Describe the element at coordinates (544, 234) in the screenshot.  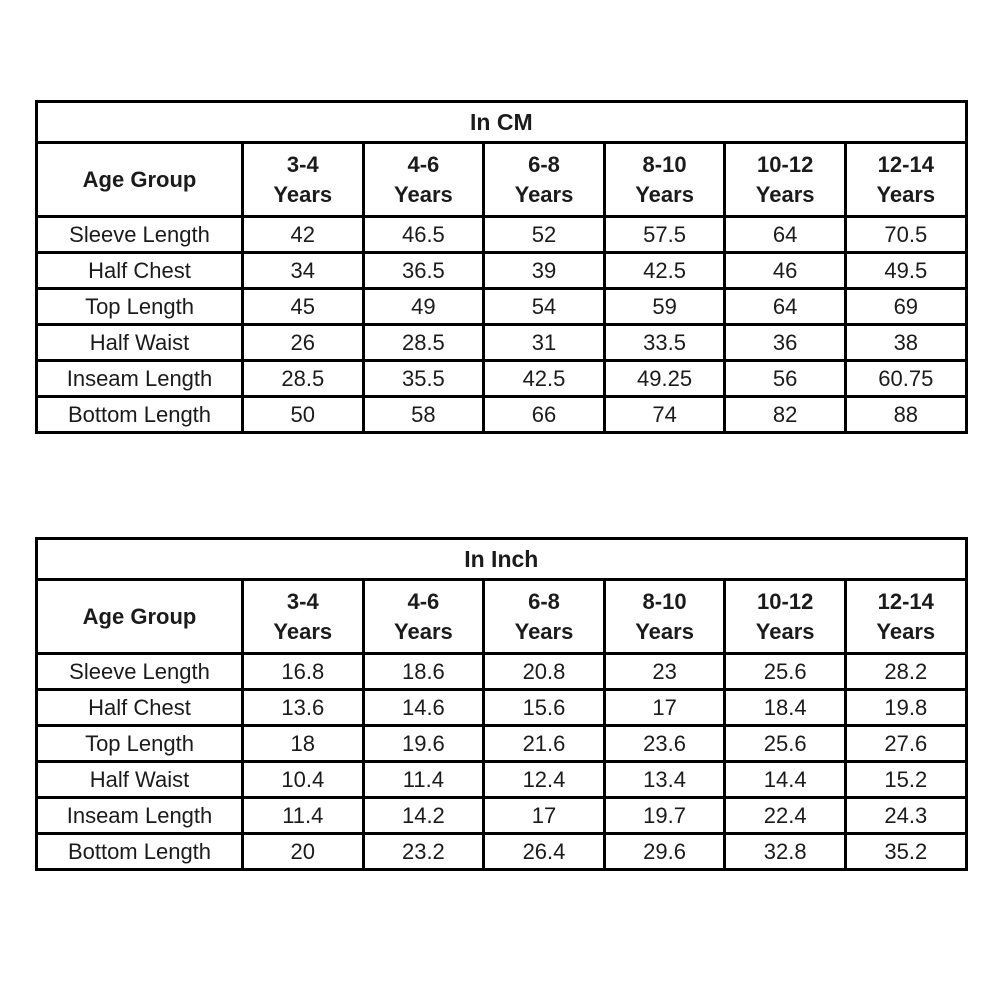
I see `cell-value: 52` at that location.